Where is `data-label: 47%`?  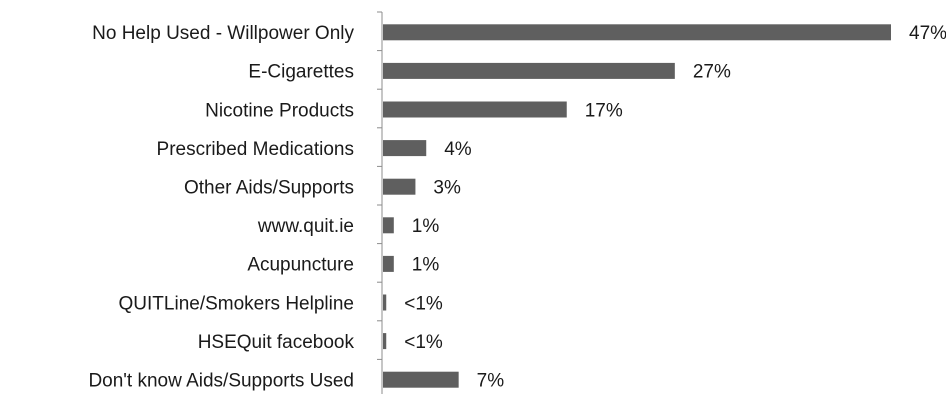 data-label: 47% is located at coordinates (927, 33).